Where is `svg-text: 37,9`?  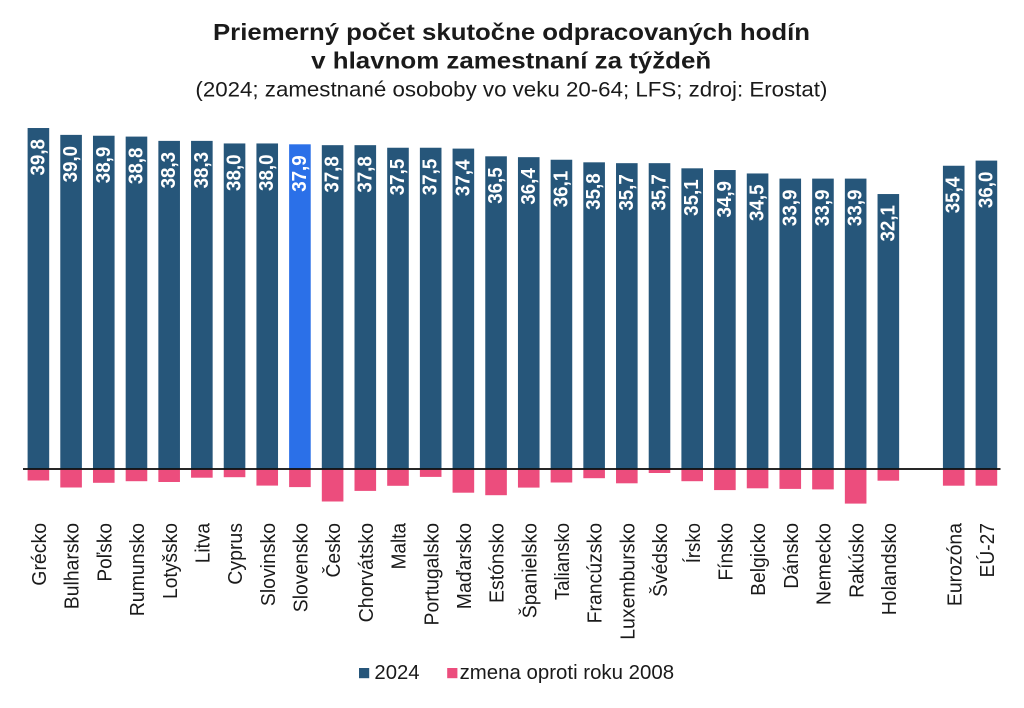
svg-text: 37,9 is located at coordinates (300, 173).